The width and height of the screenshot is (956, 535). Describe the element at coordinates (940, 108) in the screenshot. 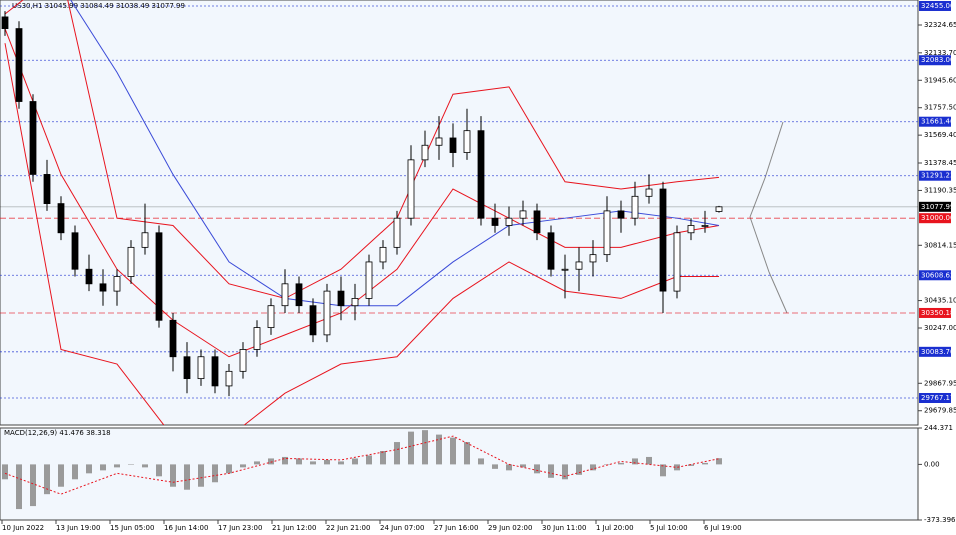

I see `y-tick-label: 31757.50` at that location.